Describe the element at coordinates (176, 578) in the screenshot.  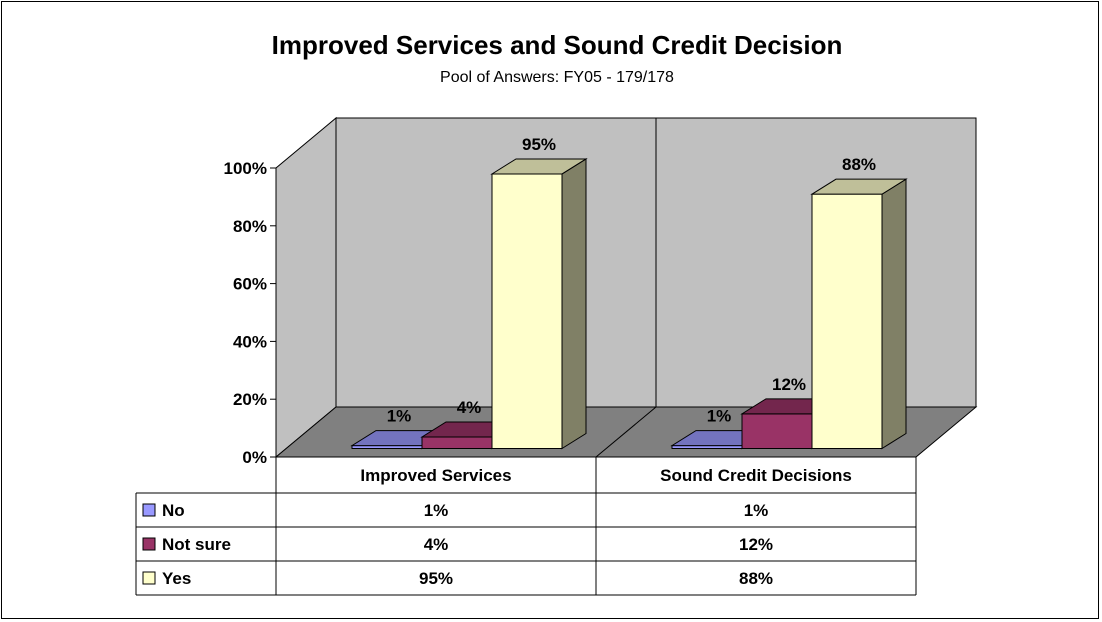
I see `legend-entry: Yes` at that location.